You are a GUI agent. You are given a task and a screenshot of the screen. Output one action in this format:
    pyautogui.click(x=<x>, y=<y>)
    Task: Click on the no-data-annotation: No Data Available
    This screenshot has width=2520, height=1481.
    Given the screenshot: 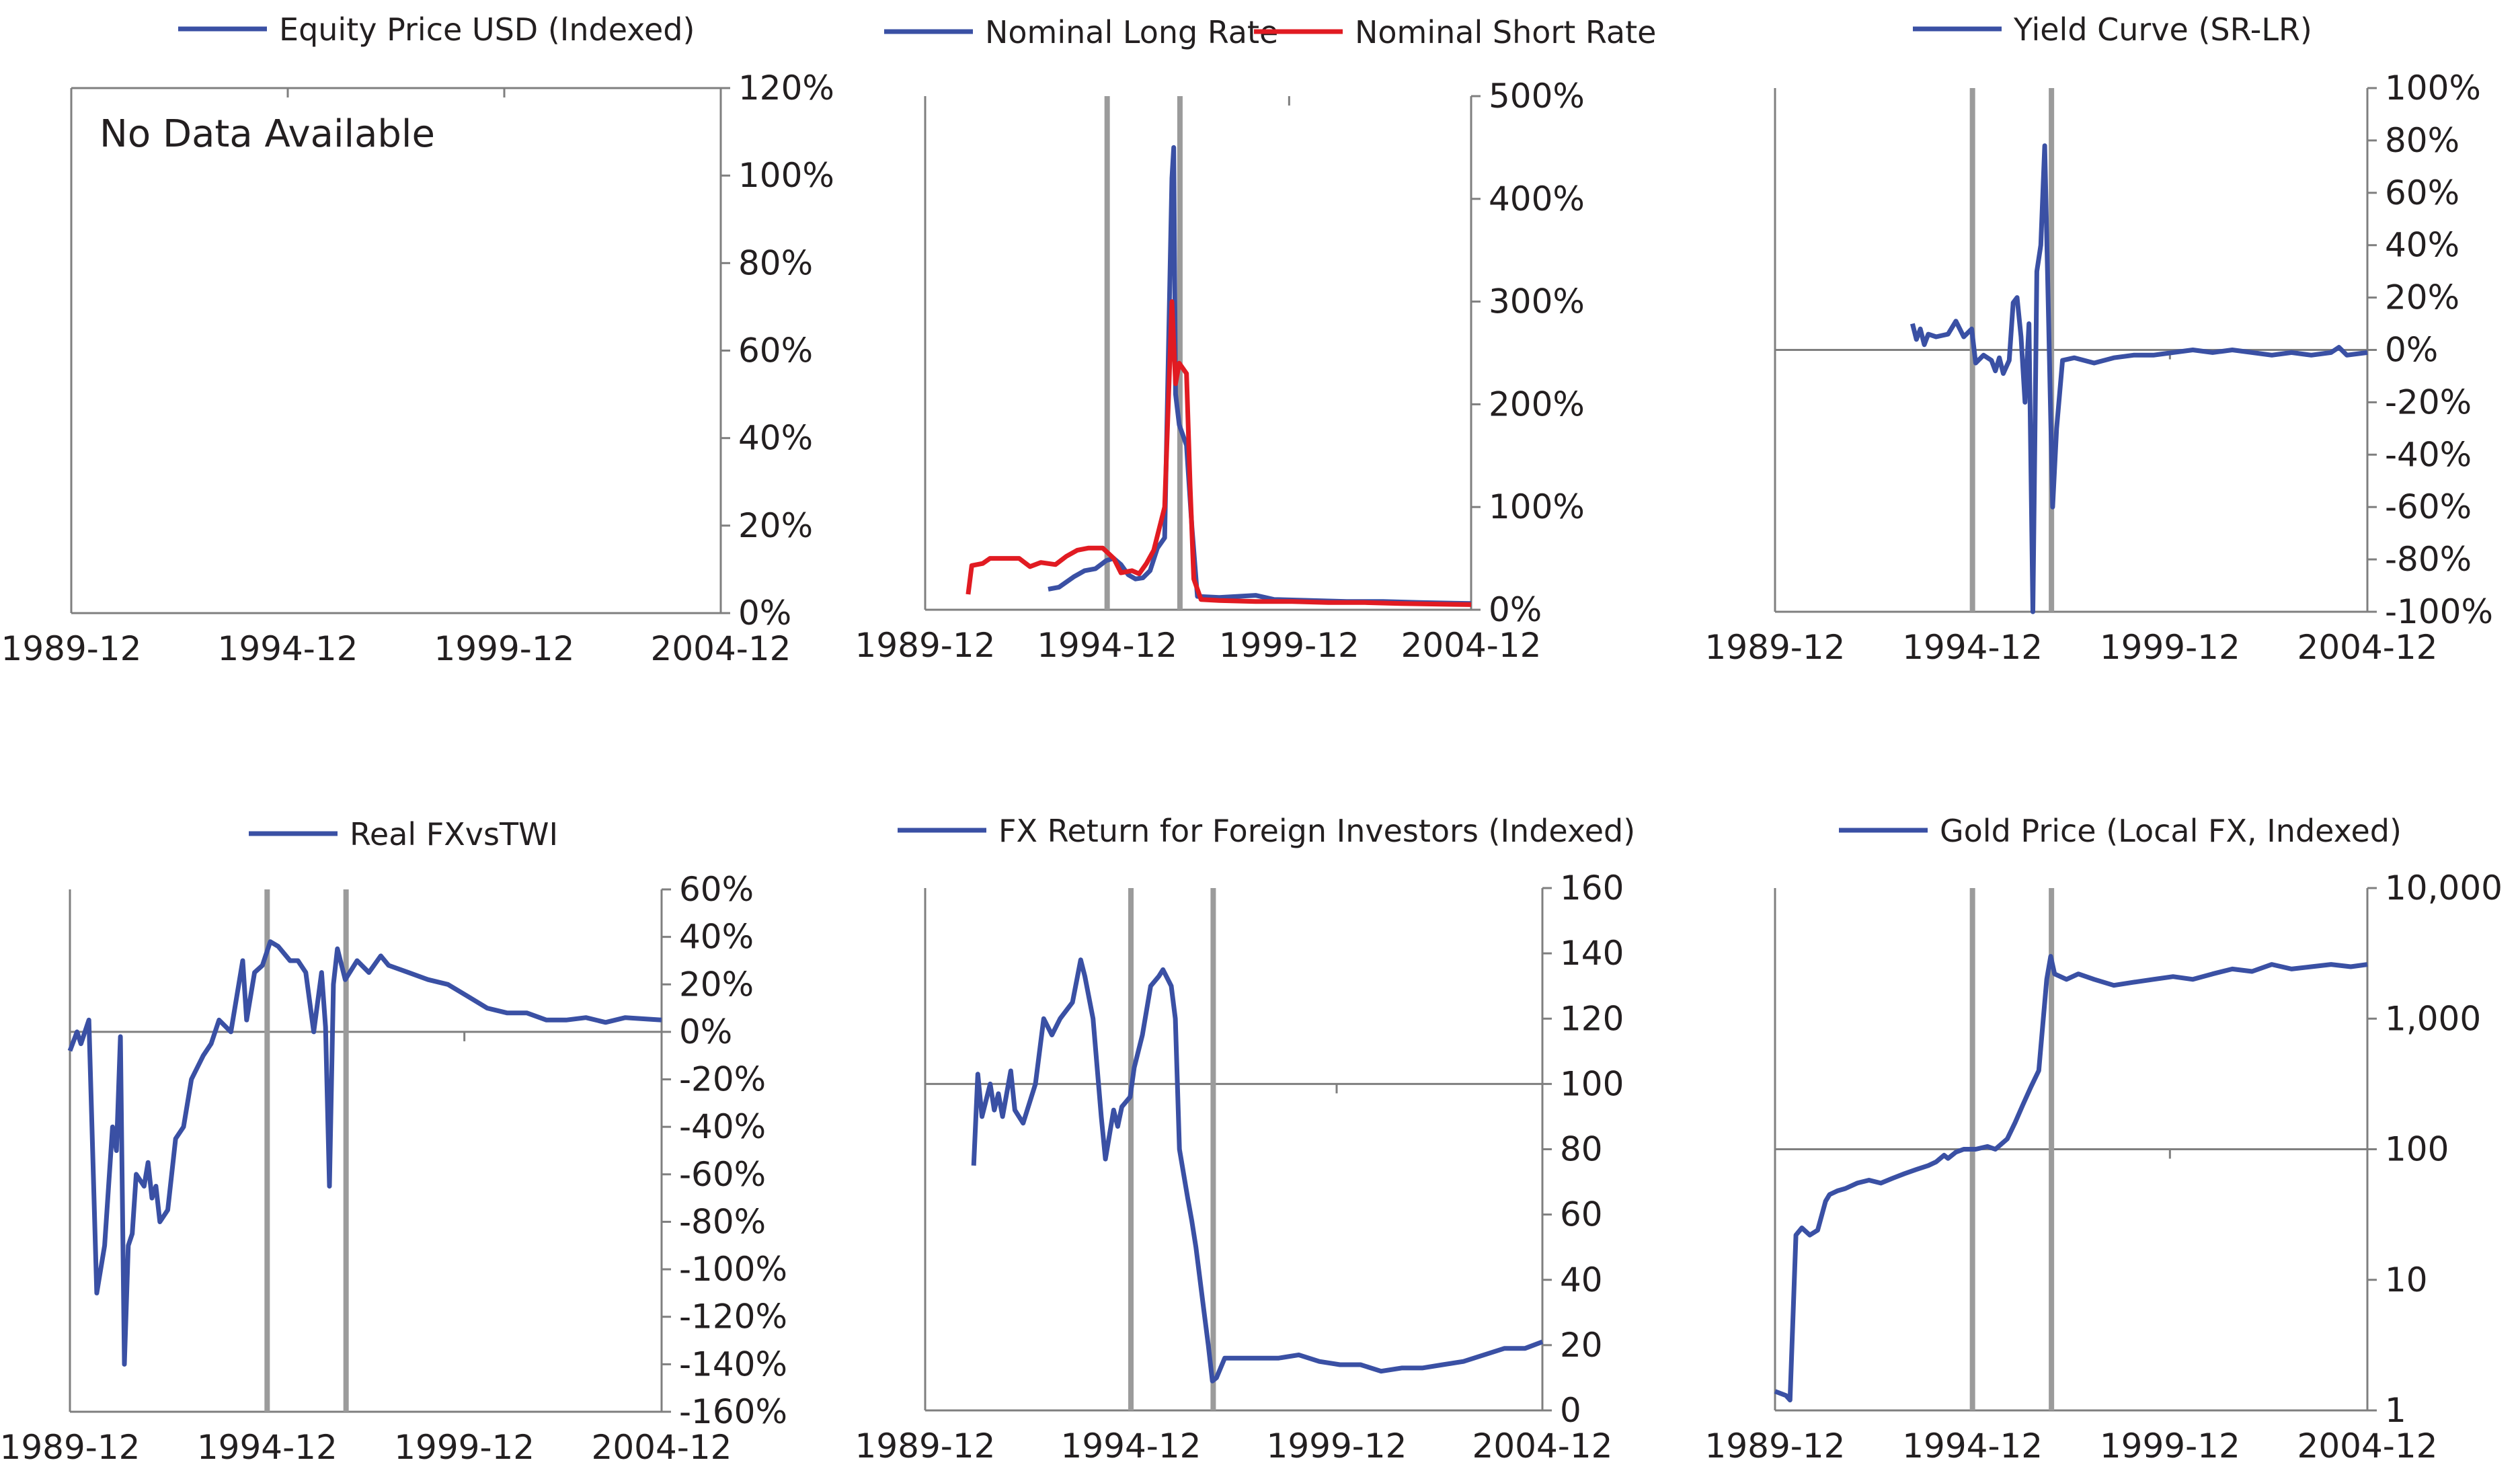 What is the action you would take?
    pyautogui.click(x=267, y=134)
    